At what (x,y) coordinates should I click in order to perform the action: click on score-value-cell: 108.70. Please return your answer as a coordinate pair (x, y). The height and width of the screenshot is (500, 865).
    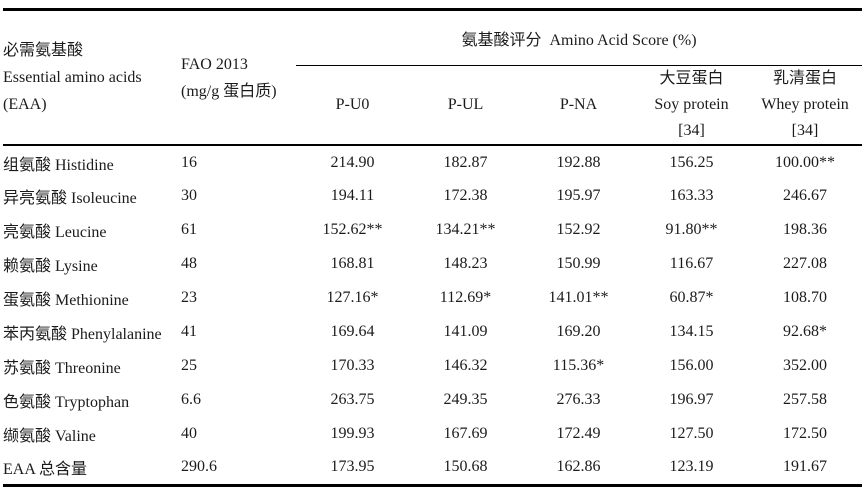
    Looking at the image, I should click on (805, 297).